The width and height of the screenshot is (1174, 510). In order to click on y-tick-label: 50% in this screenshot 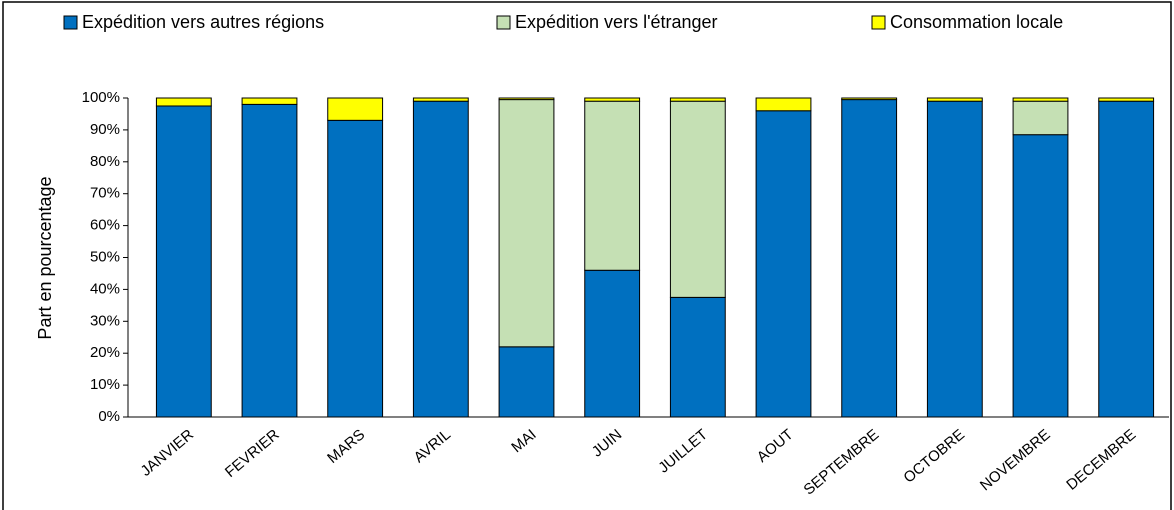, I will do `click(105, 256)`.